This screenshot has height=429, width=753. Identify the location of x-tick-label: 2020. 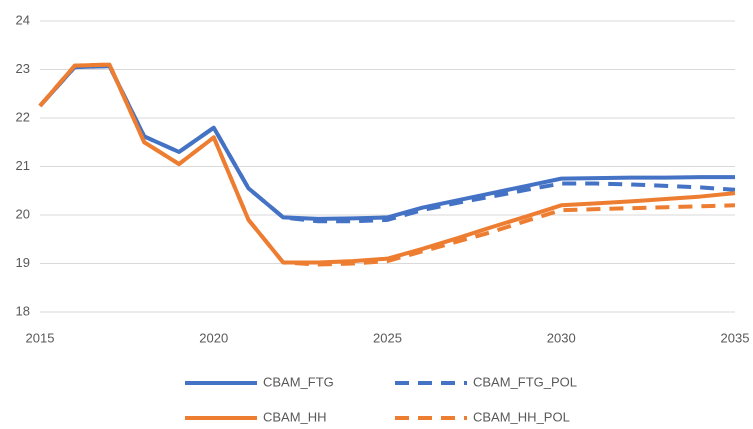
(213, 337).